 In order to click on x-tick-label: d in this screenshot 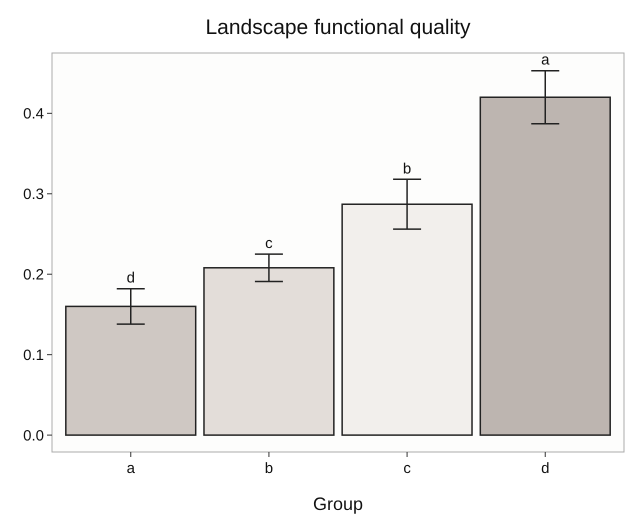, I will do `click(545, 468)`.